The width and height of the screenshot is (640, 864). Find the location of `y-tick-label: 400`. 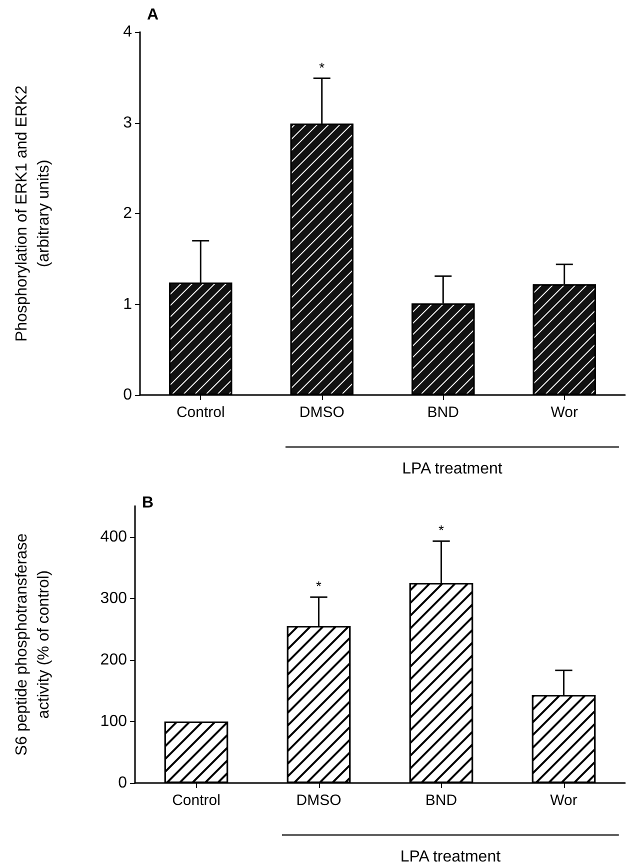

y-tick-label: 400 is located at coordinates (114, 537).